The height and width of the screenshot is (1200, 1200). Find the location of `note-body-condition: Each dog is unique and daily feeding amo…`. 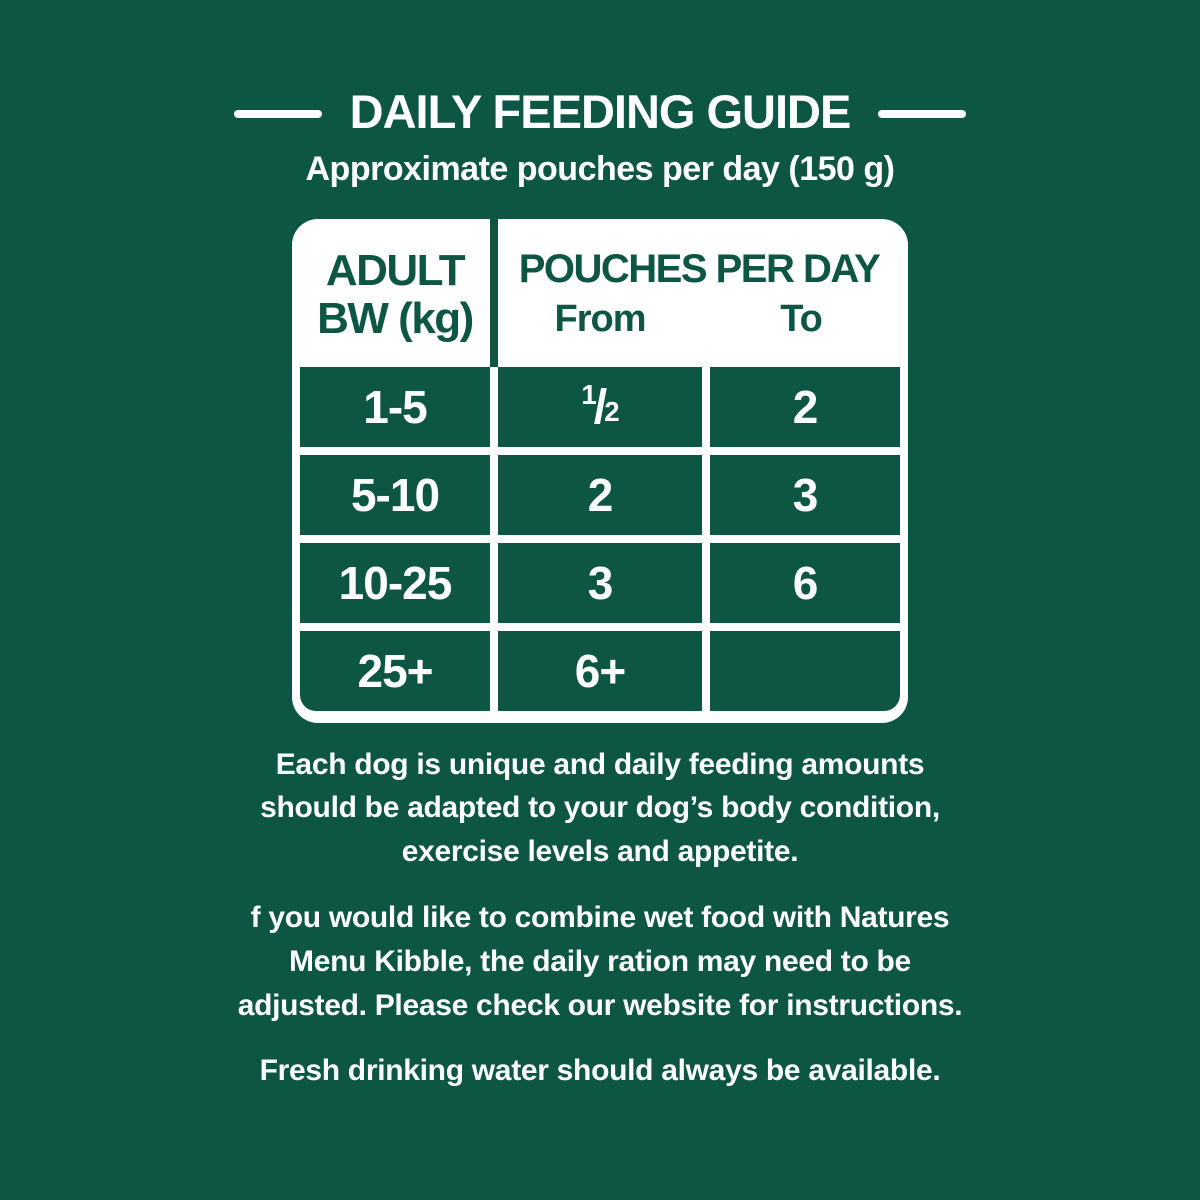

note-body-condition: Each dog is unique and daily feeding amo… is located at coordinates (600, 808).